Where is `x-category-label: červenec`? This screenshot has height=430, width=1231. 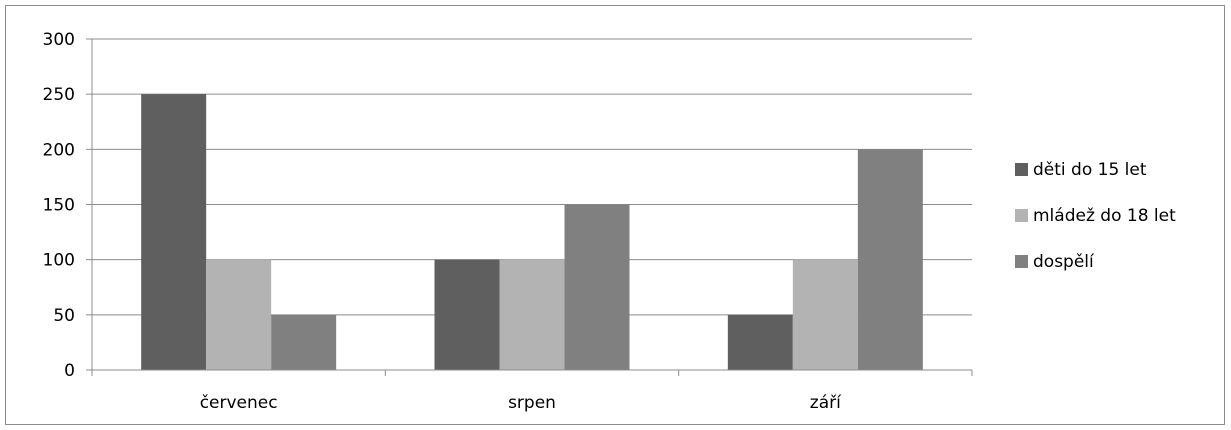
x-category-label: červenec is located at coordinates (239, 403).